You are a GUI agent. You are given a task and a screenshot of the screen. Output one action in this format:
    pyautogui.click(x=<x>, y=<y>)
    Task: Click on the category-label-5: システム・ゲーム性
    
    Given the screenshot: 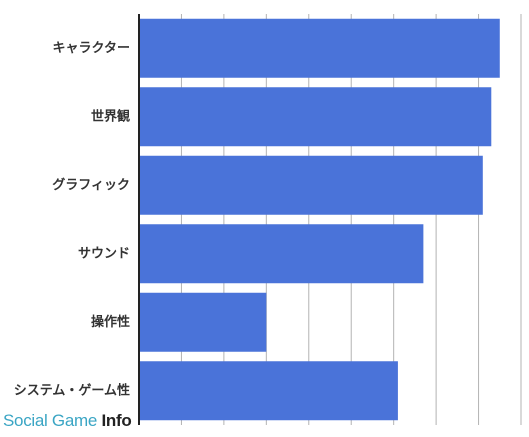 What is the action you would take?
    pyautogui.click(x=72, y=390)
    